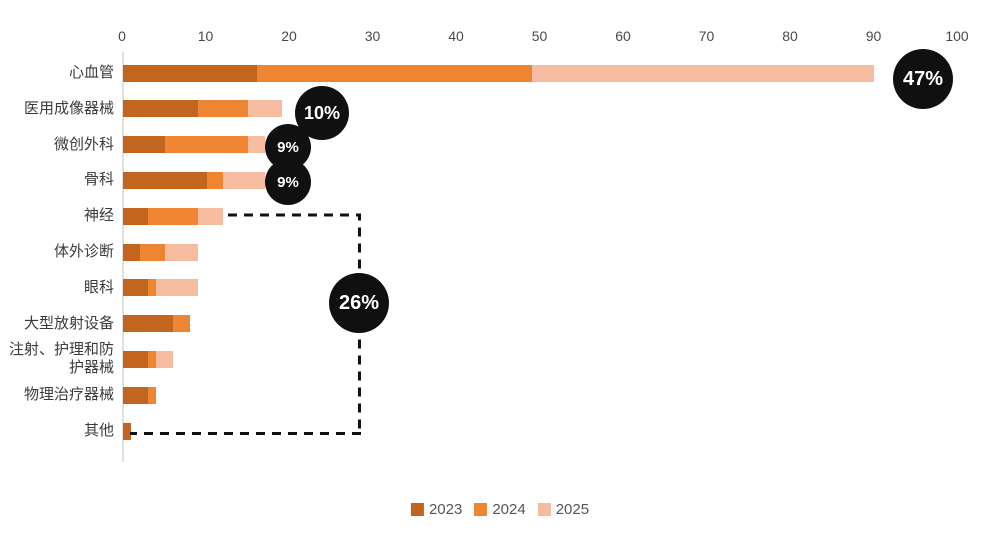 This screenshot has height=542, width=1000. I want to click on x-tick-label: 0, so click(122, 36).